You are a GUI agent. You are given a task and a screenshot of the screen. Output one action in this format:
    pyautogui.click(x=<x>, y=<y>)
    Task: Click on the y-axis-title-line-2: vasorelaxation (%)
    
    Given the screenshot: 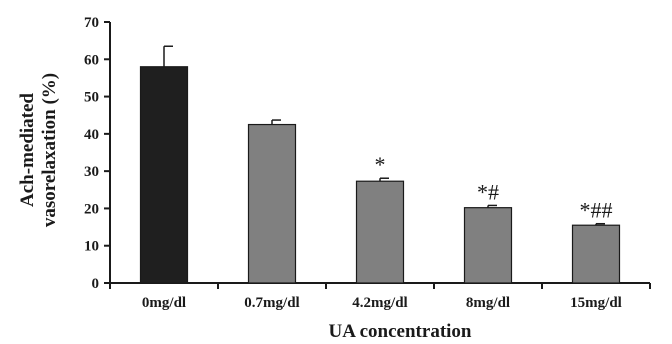 What is the action you would take?
    pyautogui.click(x=49, y=150)
    